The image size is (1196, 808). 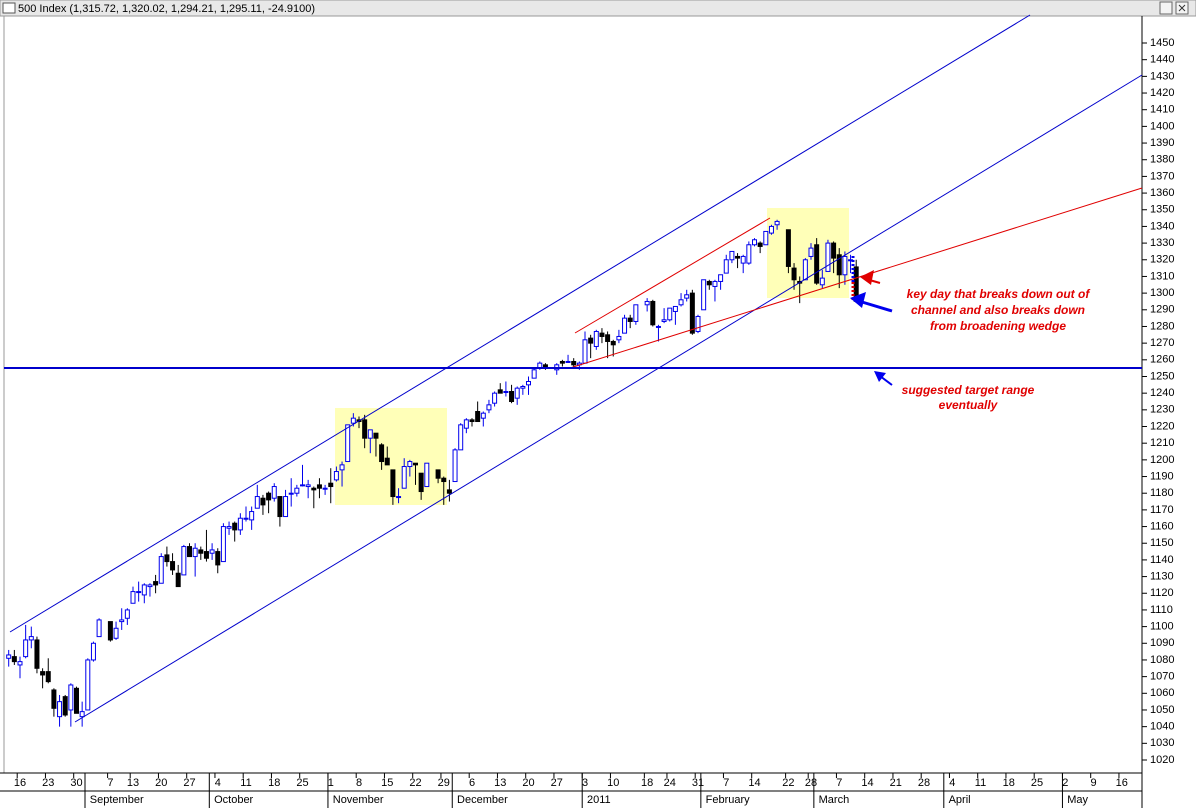 What do you see at coordinates (76, 783) in the screenshot?
I see `x-tick-label: 30` at bounding box center [76, 783].